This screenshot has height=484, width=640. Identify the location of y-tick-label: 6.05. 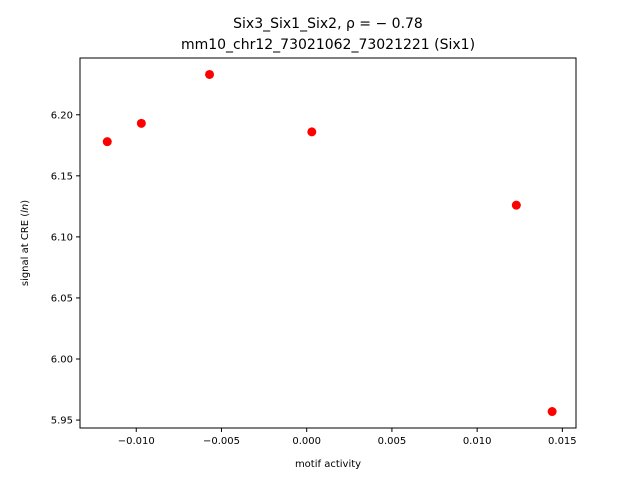
(62, 298).